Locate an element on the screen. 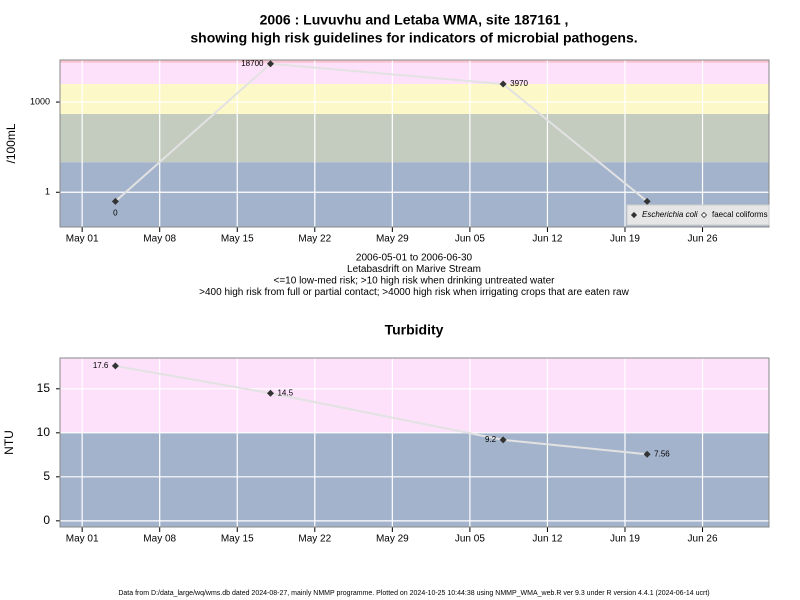  data-label: 14.5 is located at coordinates (285, 392).